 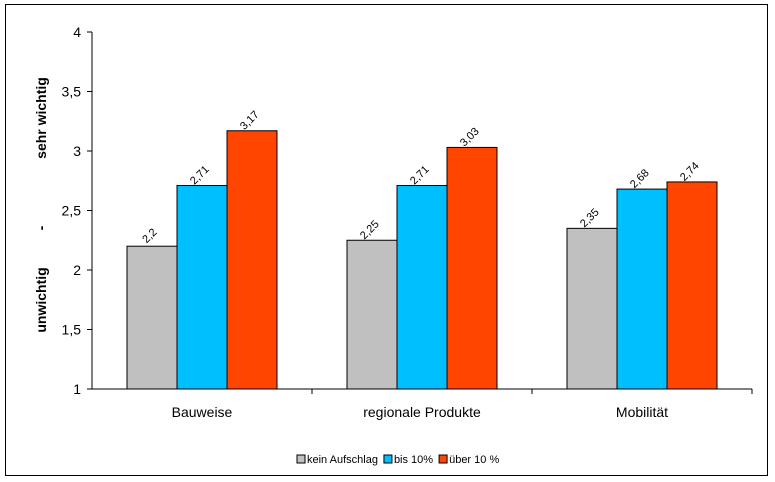 I want to click on y-tick-label: 2,5, so click(x=72, y=211).